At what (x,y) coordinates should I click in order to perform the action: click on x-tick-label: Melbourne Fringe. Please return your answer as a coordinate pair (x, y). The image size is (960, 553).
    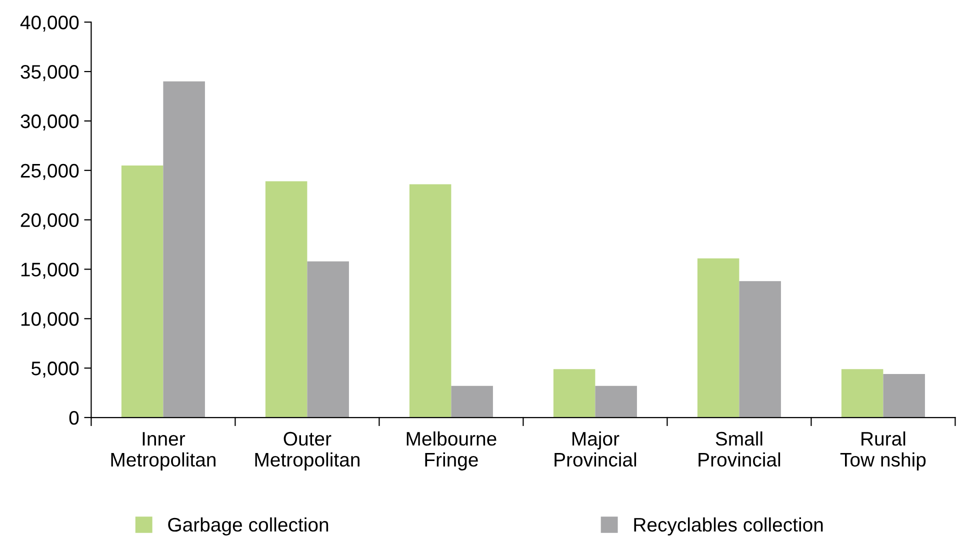
    Looking at the image, I should click on (451, 450).